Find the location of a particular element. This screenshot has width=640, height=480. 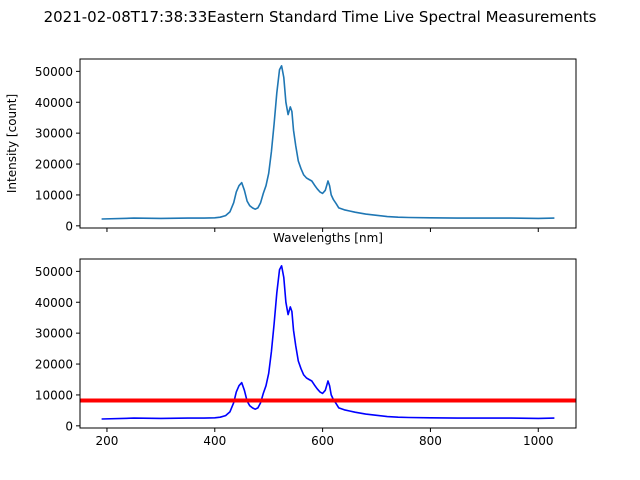

x-tick-label: 1000 is located at coordinates (538, 441).